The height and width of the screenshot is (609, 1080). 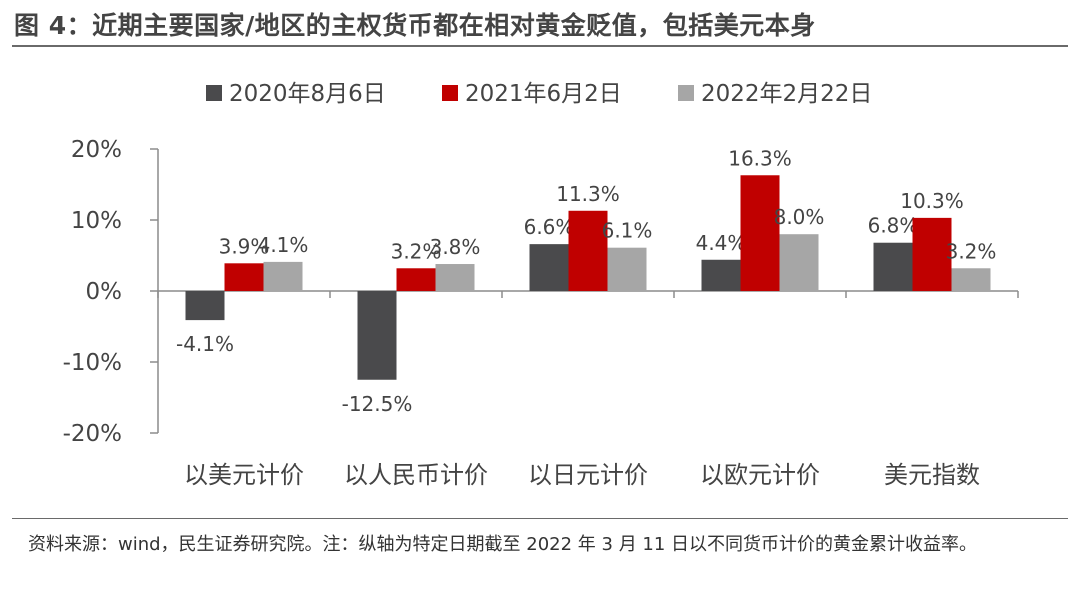 What do you see at coordinates (283, 245) in the screenshot?
I see `data-label: 4.1%` at bounding box center [283, 245].